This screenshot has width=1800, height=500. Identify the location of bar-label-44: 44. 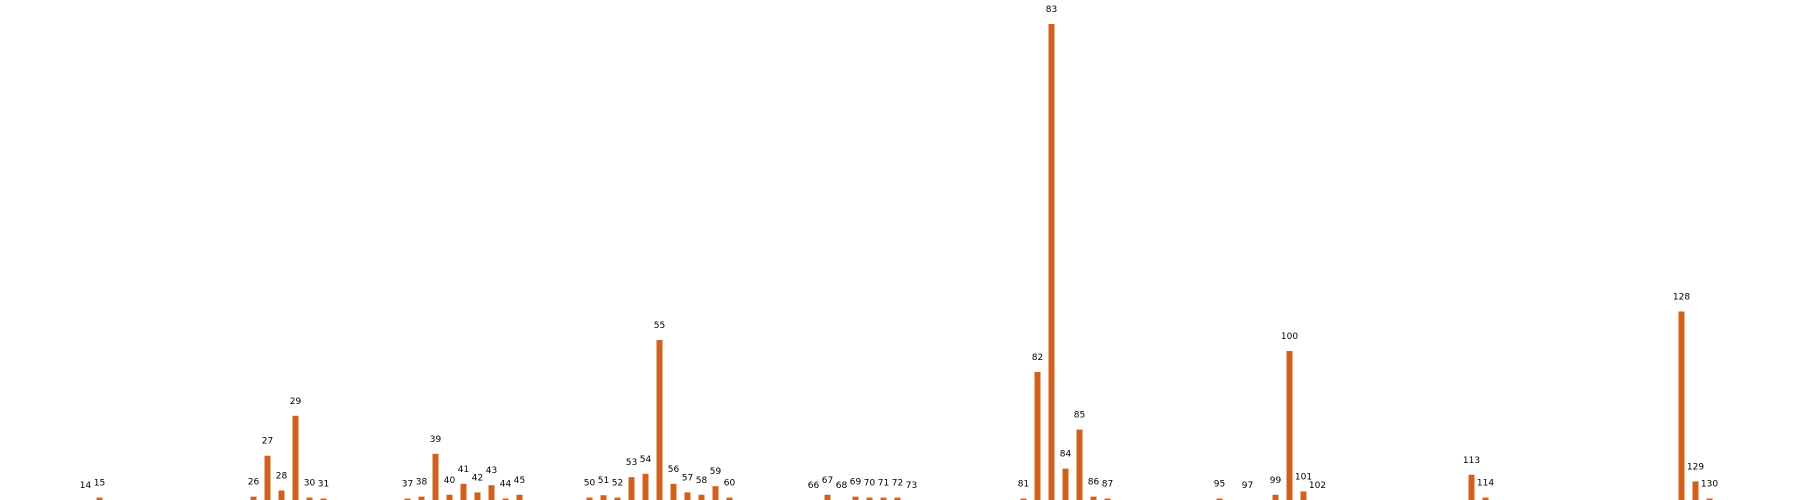
(506, 485).